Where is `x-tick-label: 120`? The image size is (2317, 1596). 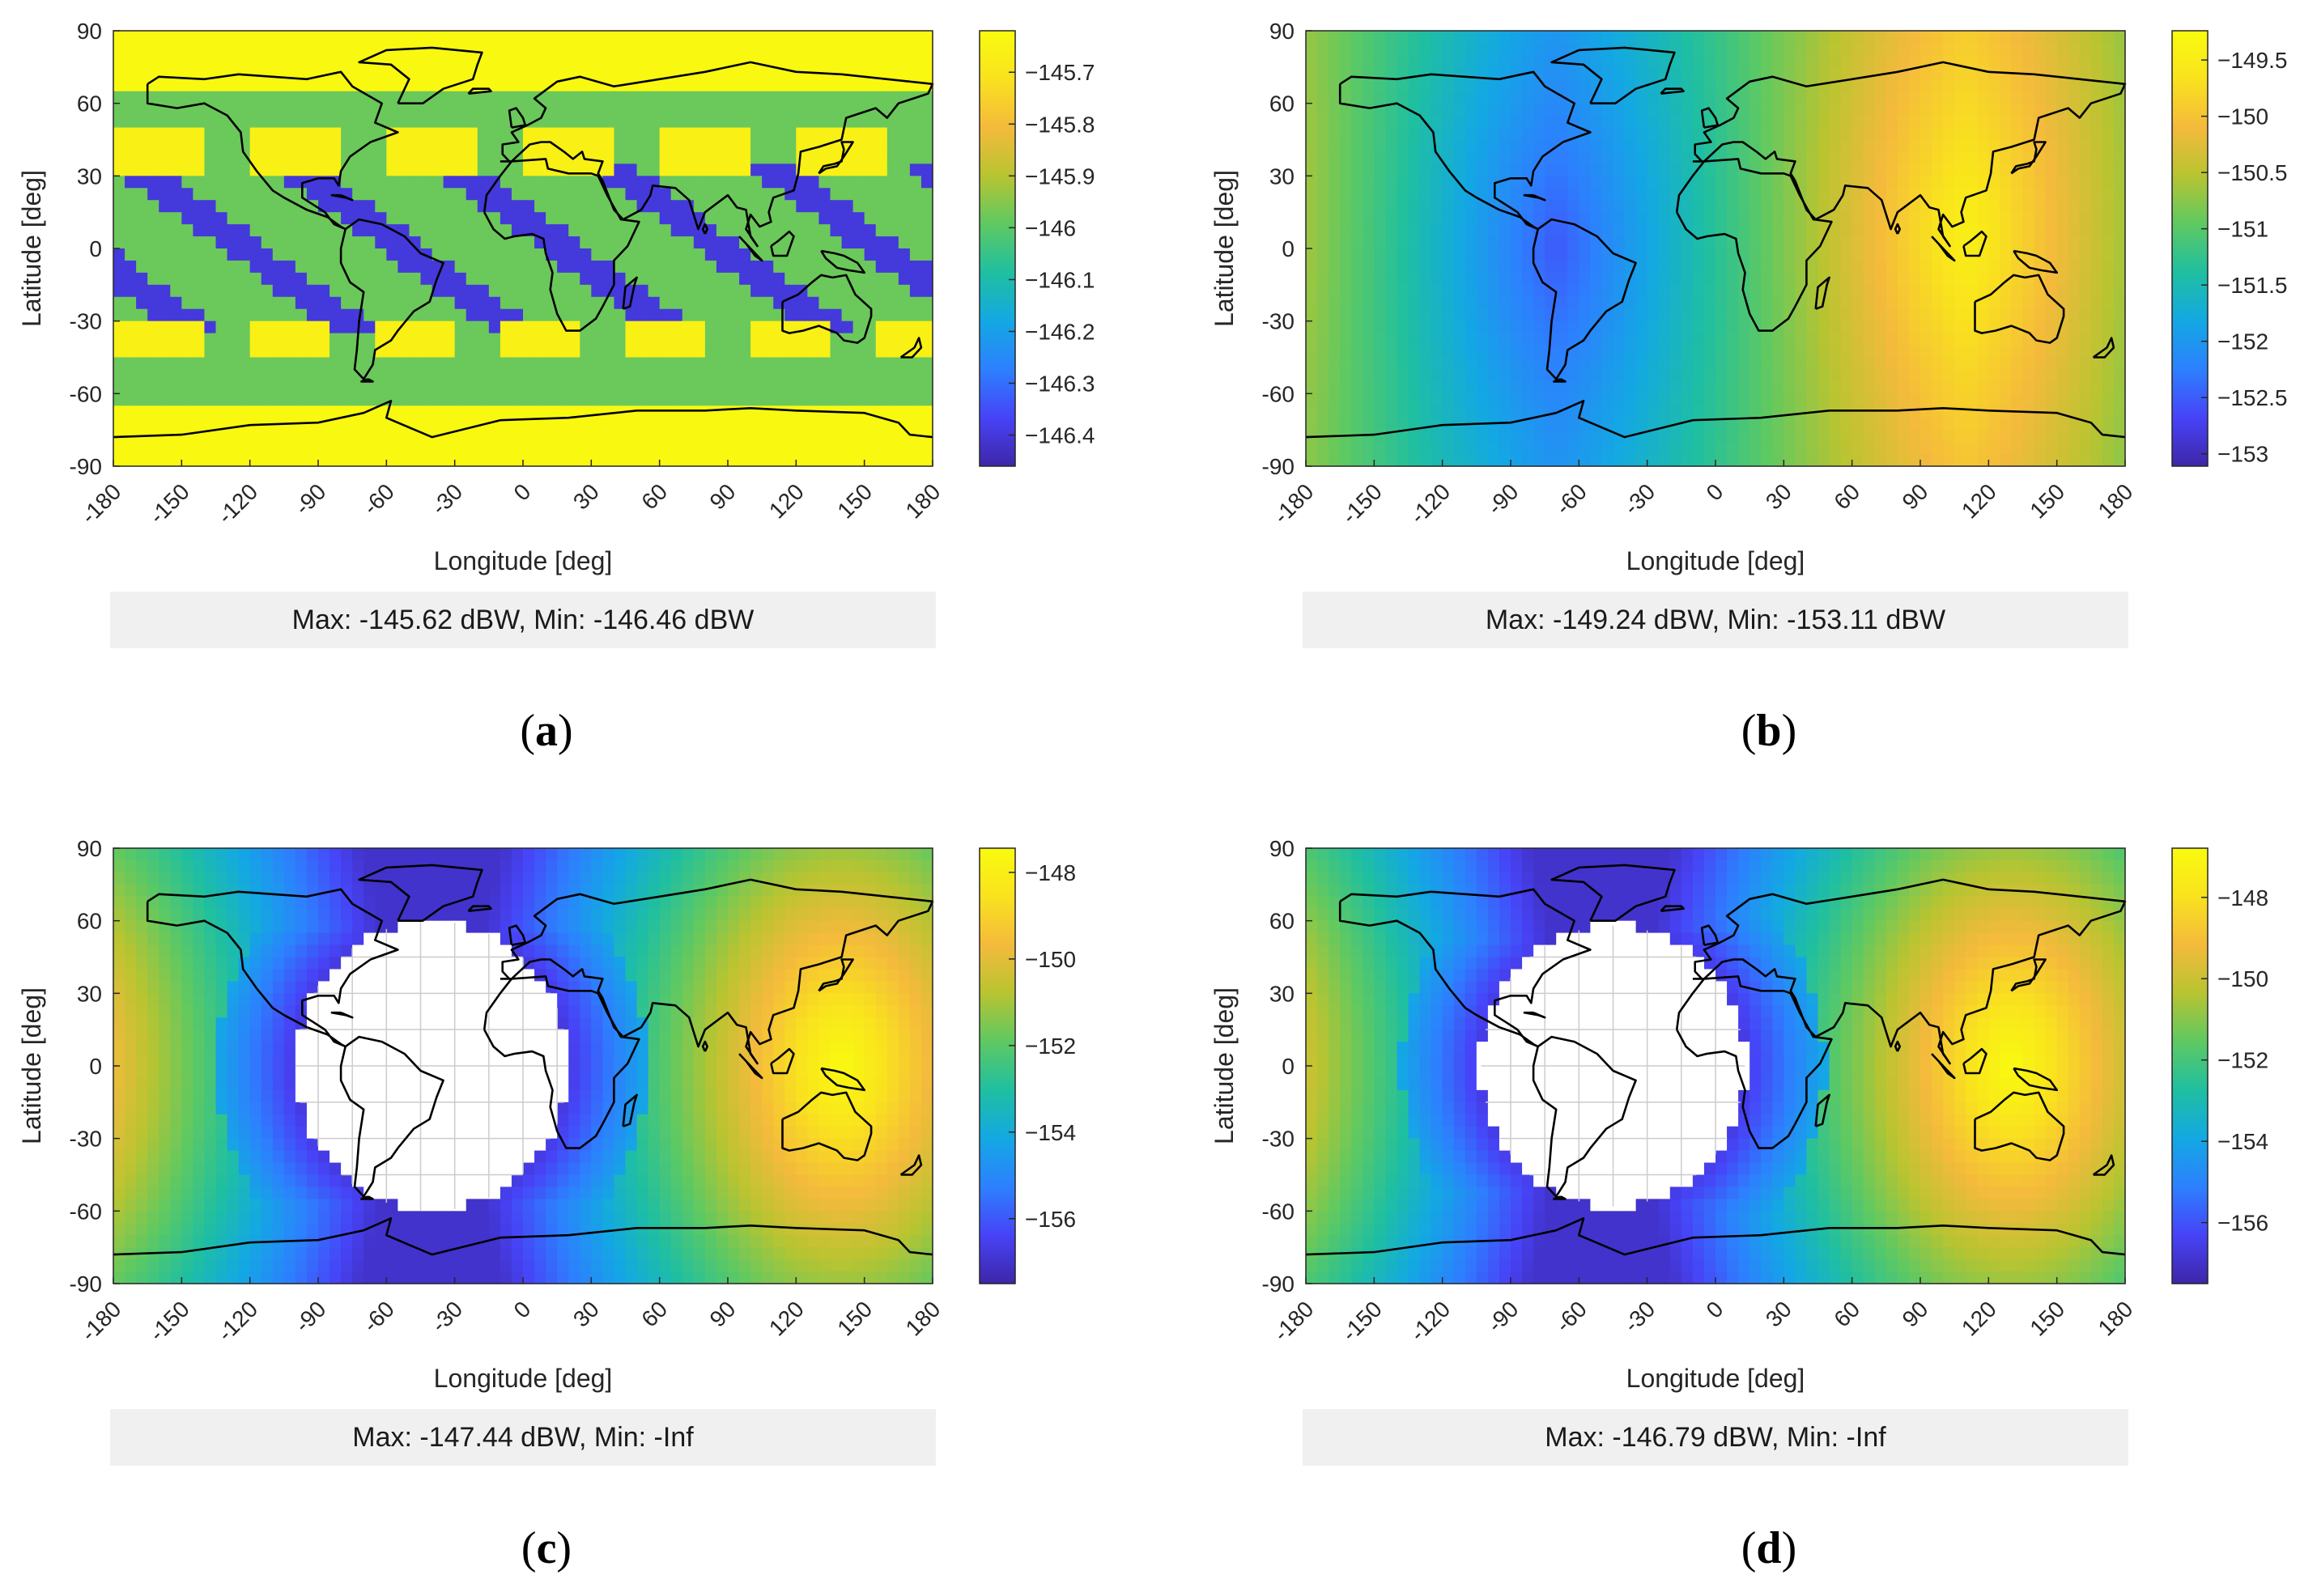
x-tick-label: 120 is located at coordinates (787, 501).